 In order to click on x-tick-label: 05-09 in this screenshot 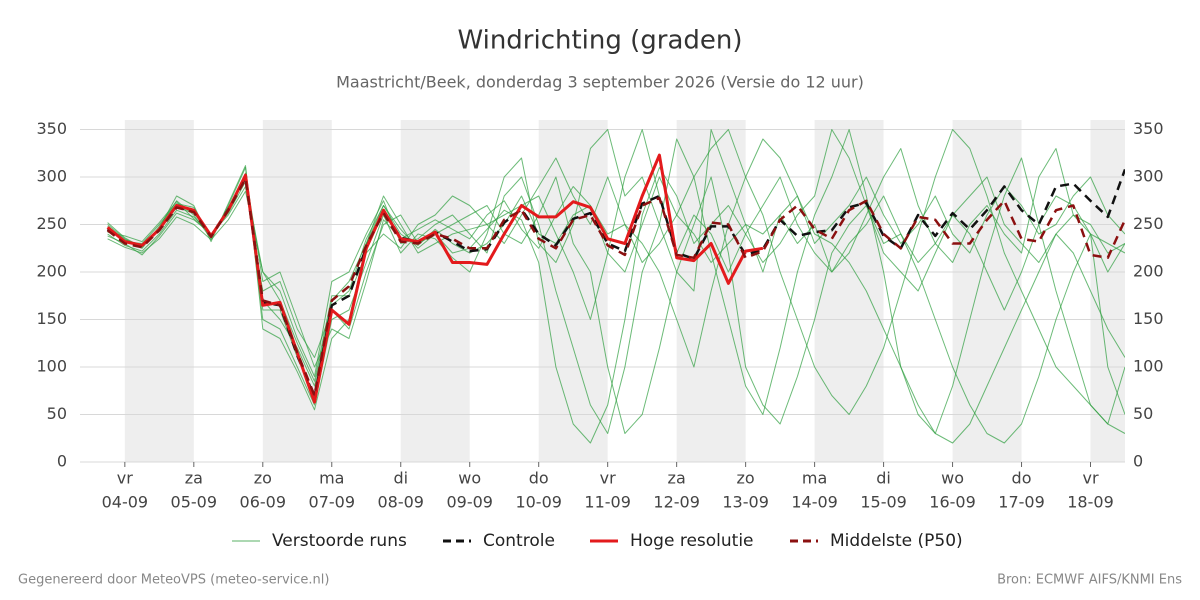, I will do `click(194, 502)`.